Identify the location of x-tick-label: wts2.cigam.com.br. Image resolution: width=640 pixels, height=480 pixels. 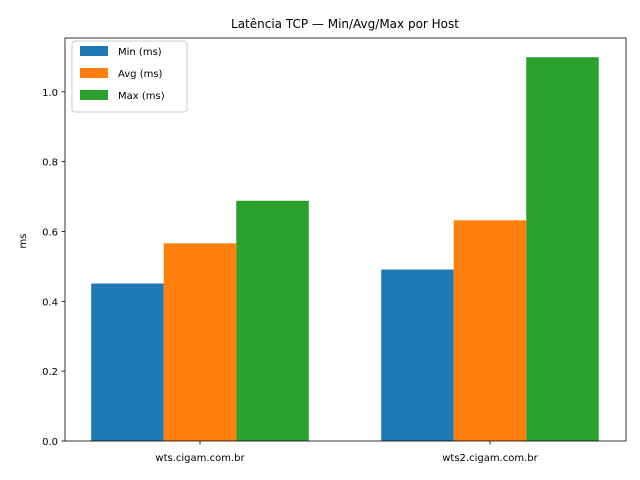
(490, 458).